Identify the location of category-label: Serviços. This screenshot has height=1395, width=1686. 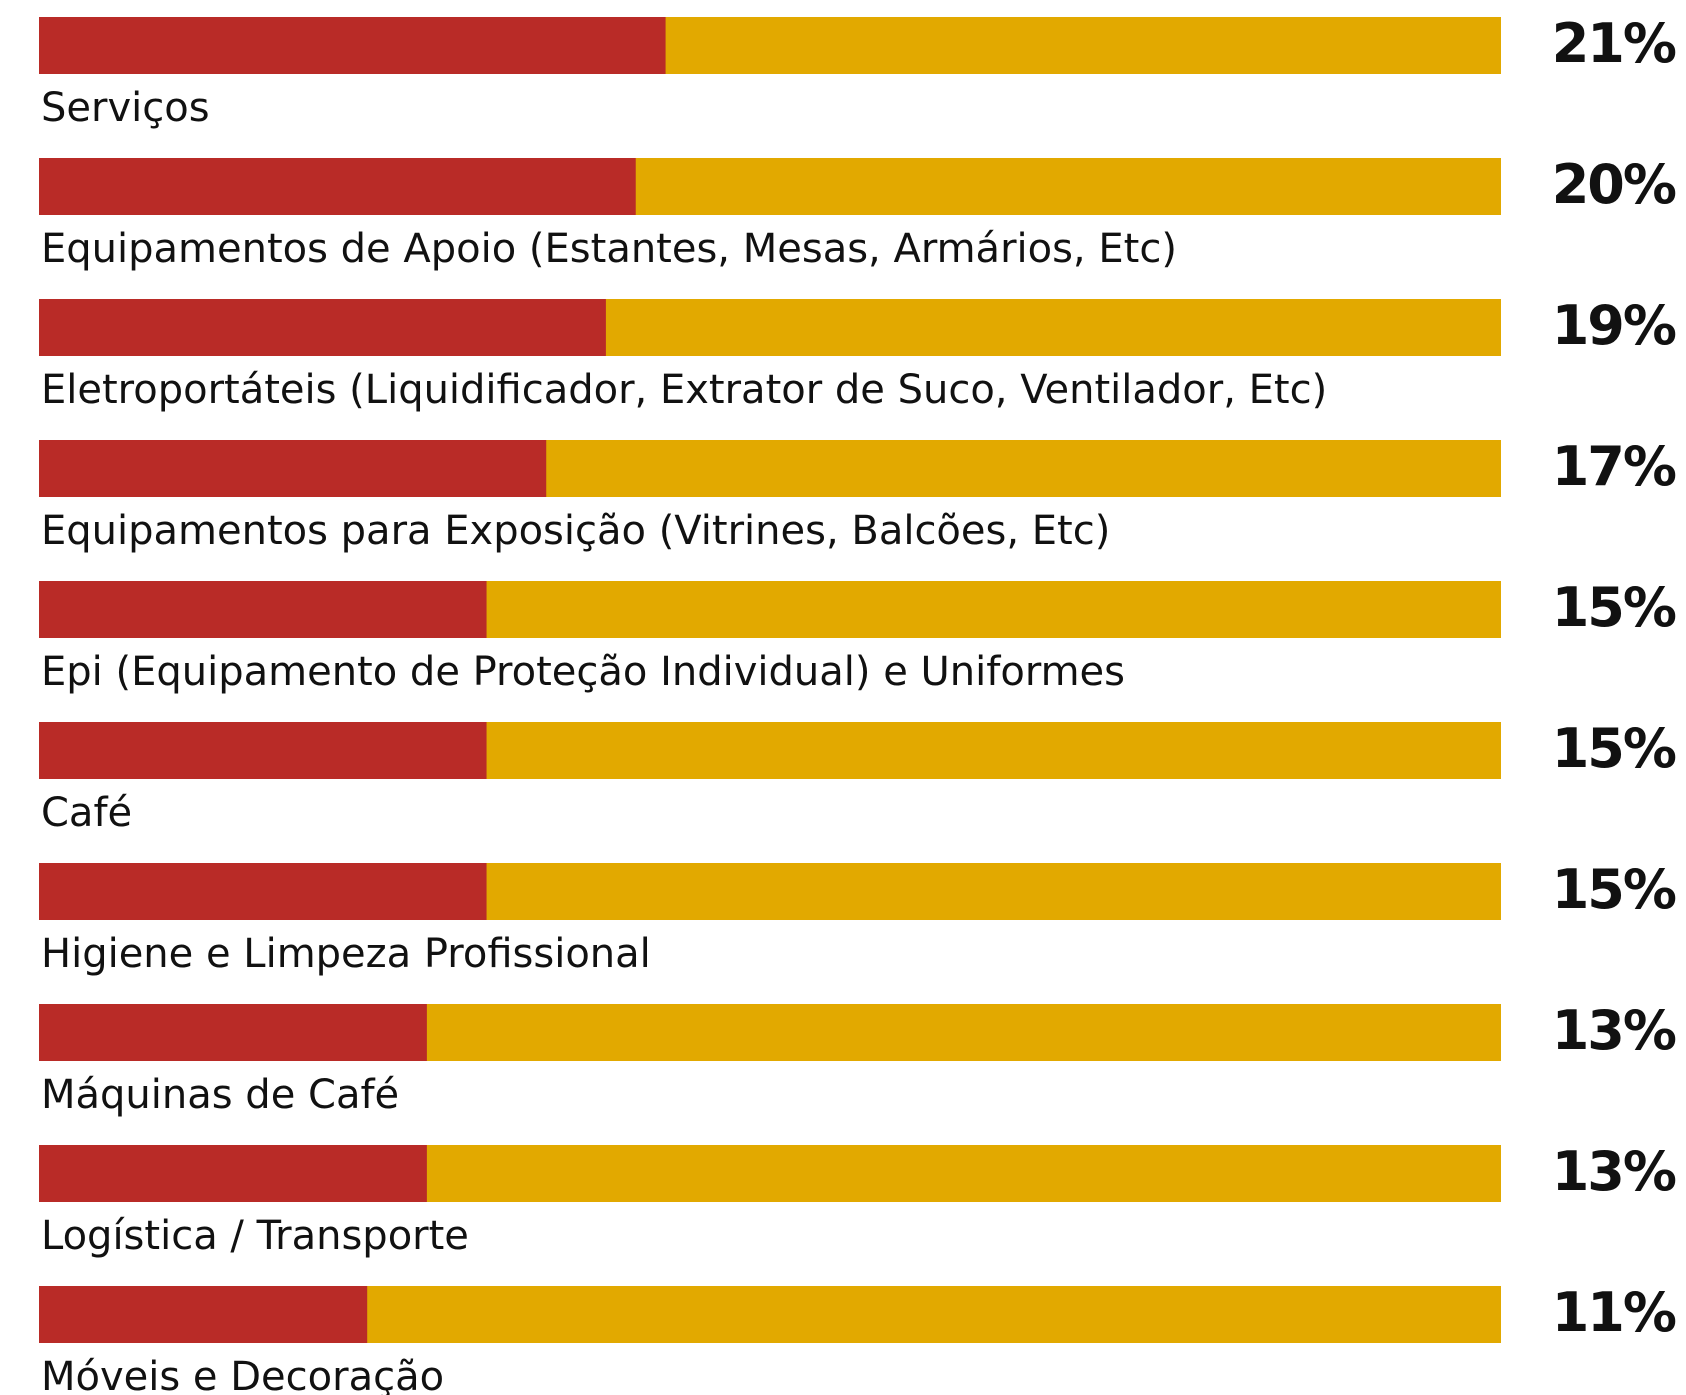
(125, 108).